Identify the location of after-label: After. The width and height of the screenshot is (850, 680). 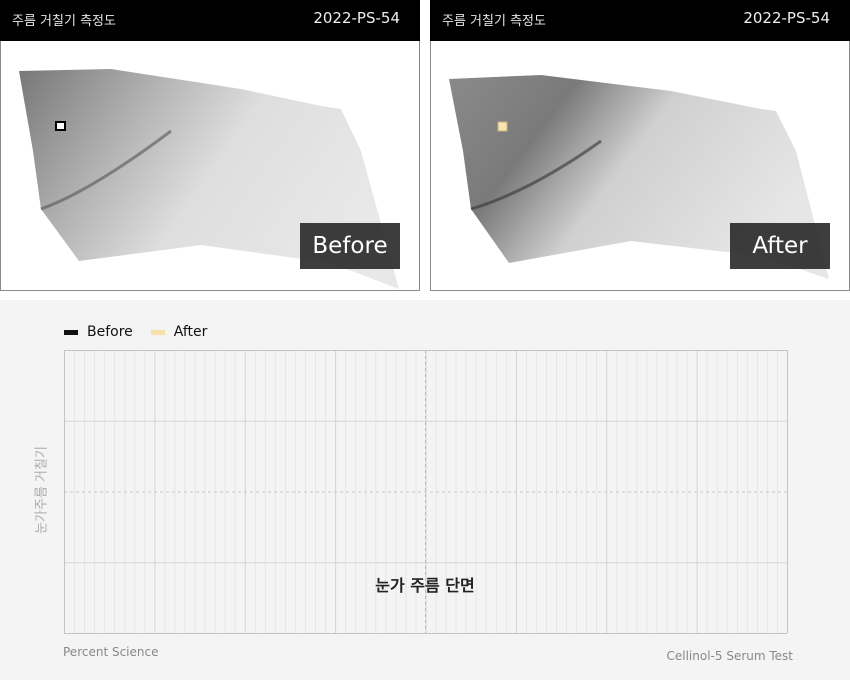
(780, 246).